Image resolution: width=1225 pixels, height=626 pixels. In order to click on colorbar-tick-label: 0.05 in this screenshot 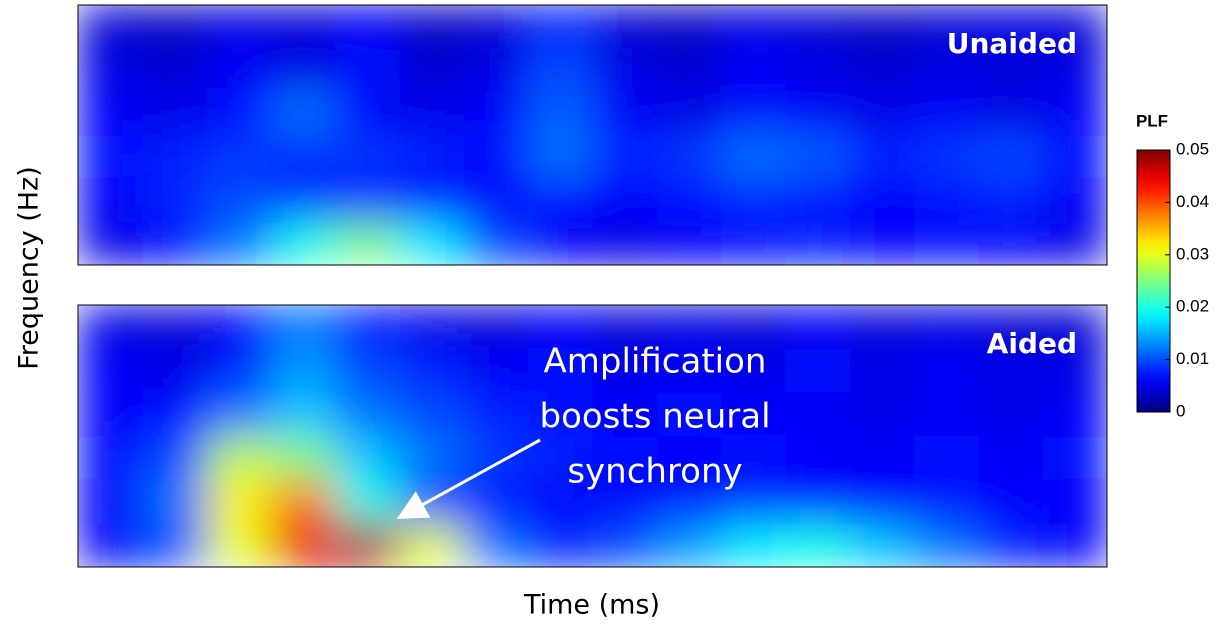, I will do `click(1192, 148)`.